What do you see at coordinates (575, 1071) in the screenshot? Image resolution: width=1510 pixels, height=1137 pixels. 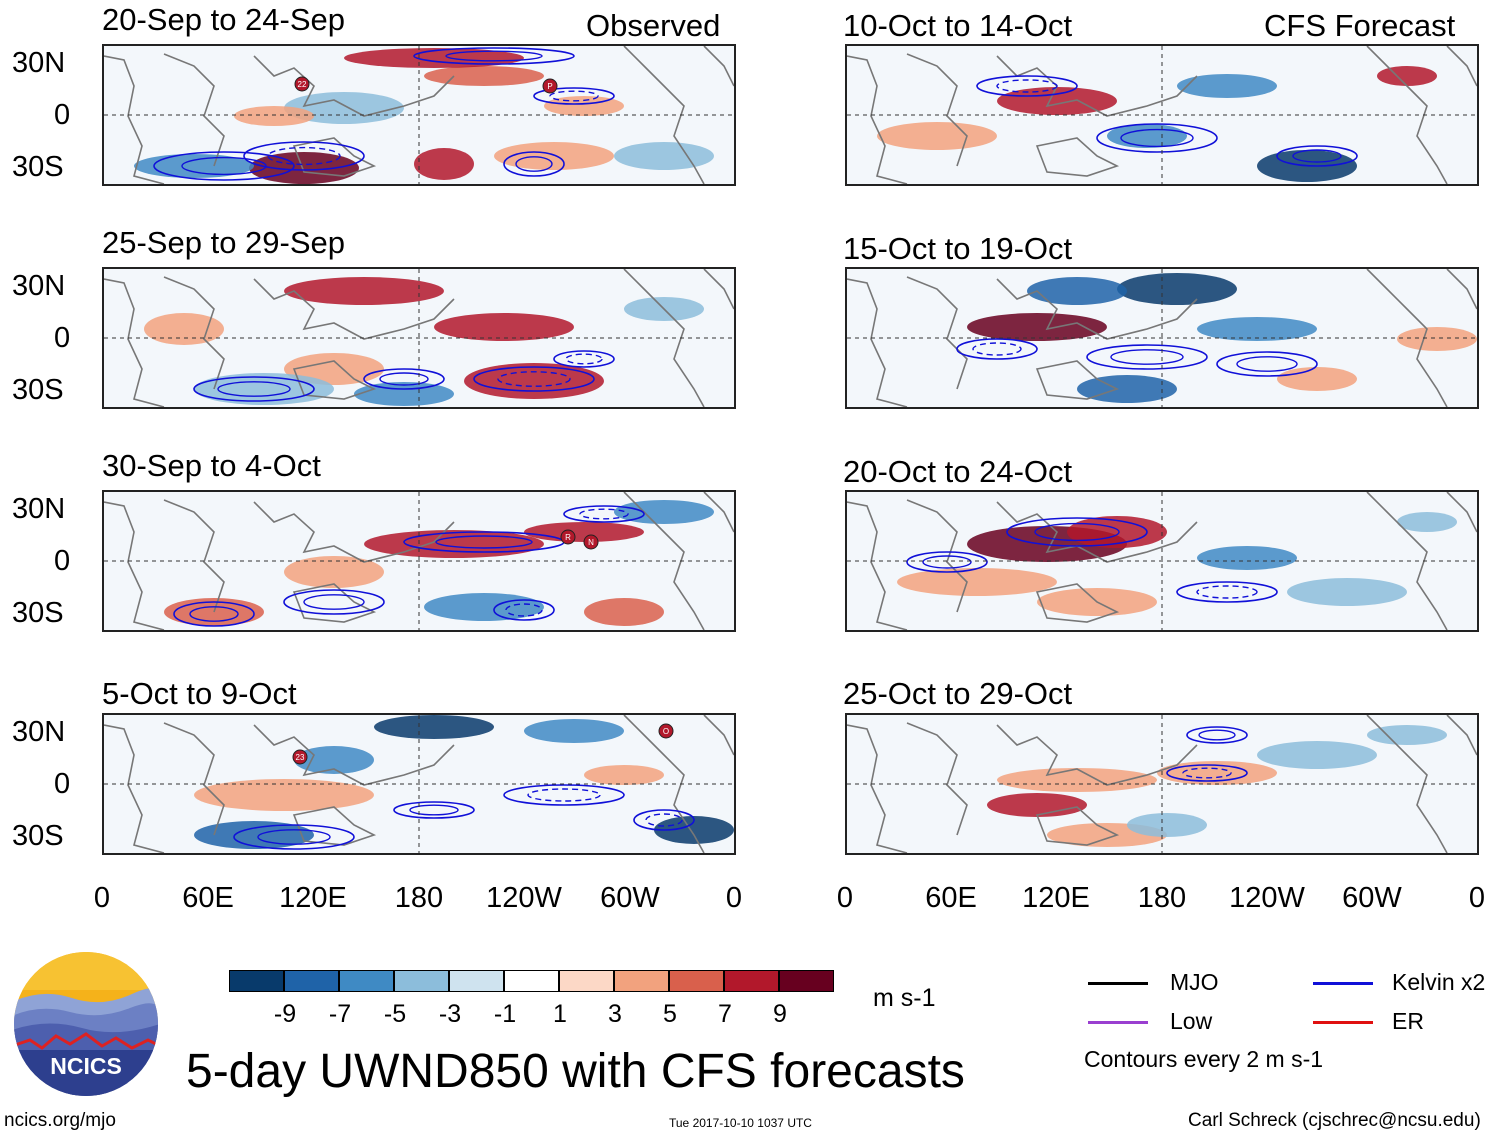 I see `chart-title: 5-day UWND850 with CFS forecasts` at bounding box center [575, 1071].